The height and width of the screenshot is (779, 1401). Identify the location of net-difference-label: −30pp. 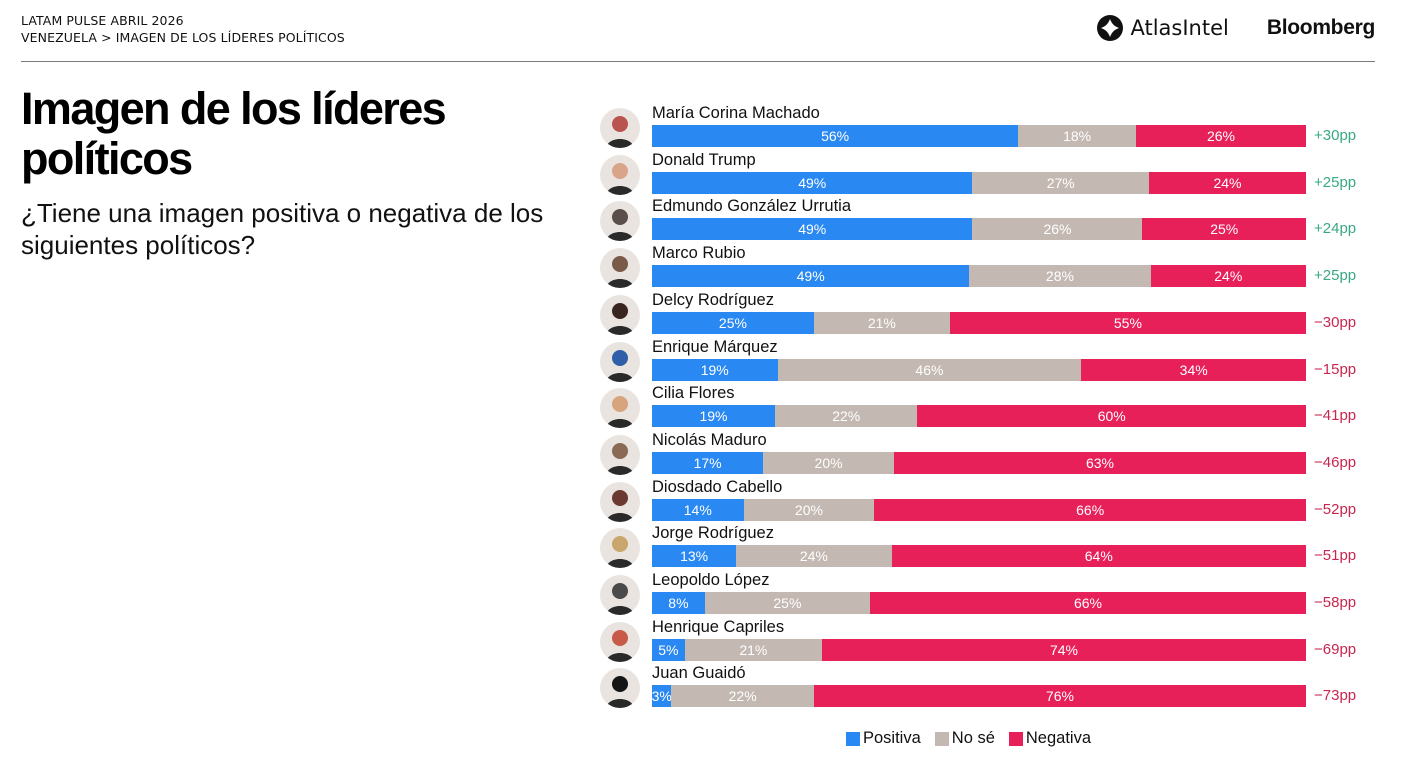
(1335, 322).